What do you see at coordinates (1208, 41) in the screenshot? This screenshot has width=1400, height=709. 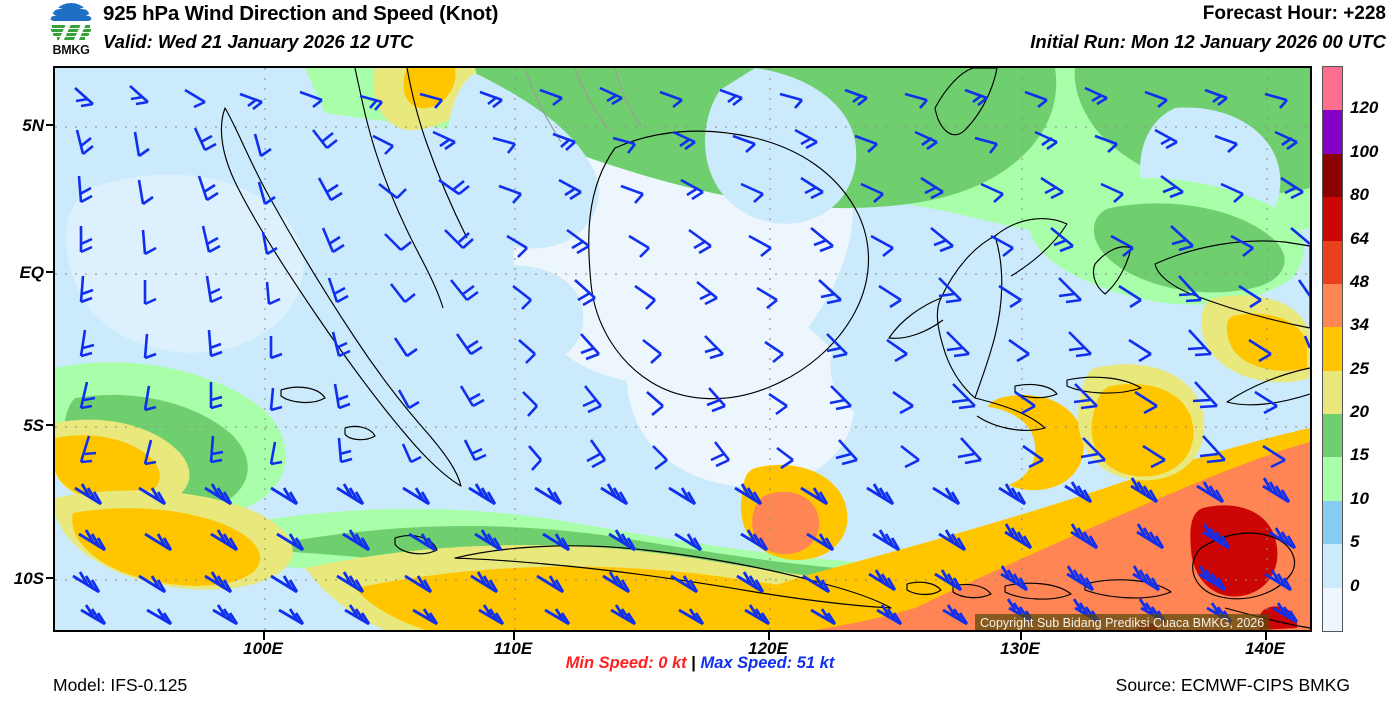 I see `initial-run-label: Initial Run: Mon 12 January 2026 00 UTC` at bounding box center [1208, 41].